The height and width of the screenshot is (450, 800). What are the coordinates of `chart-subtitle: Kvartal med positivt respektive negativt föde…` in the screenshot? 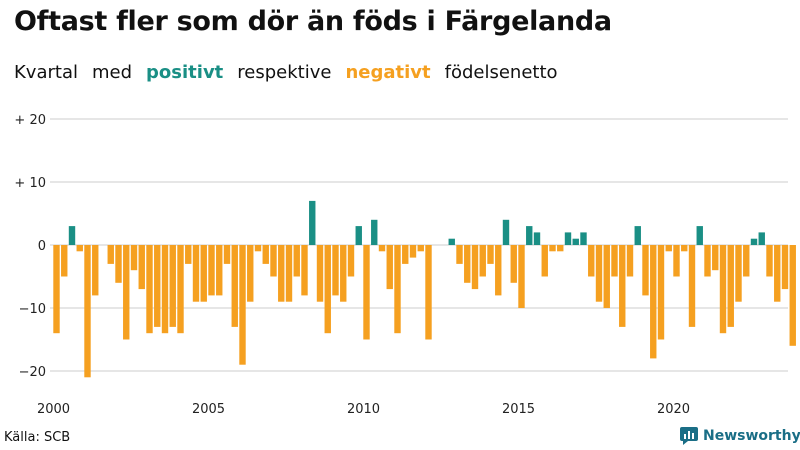 It's located at (293, 72).